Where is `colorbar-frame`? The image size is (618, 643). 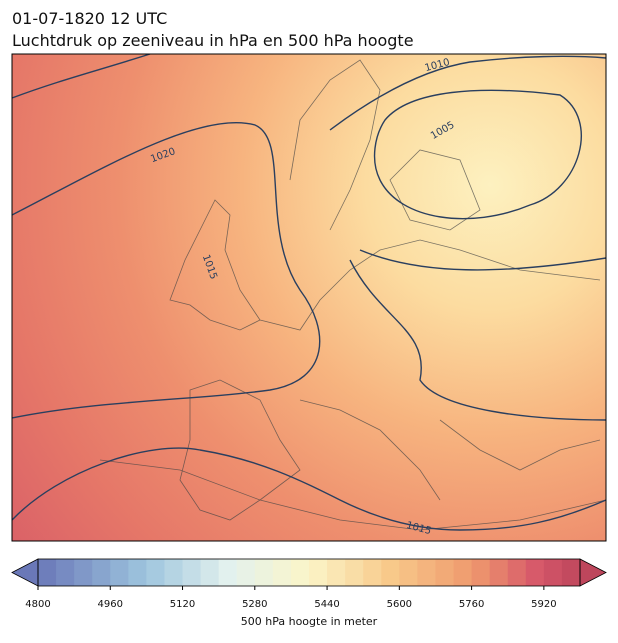 colorbar-frame is located at coordinates (309, 572).